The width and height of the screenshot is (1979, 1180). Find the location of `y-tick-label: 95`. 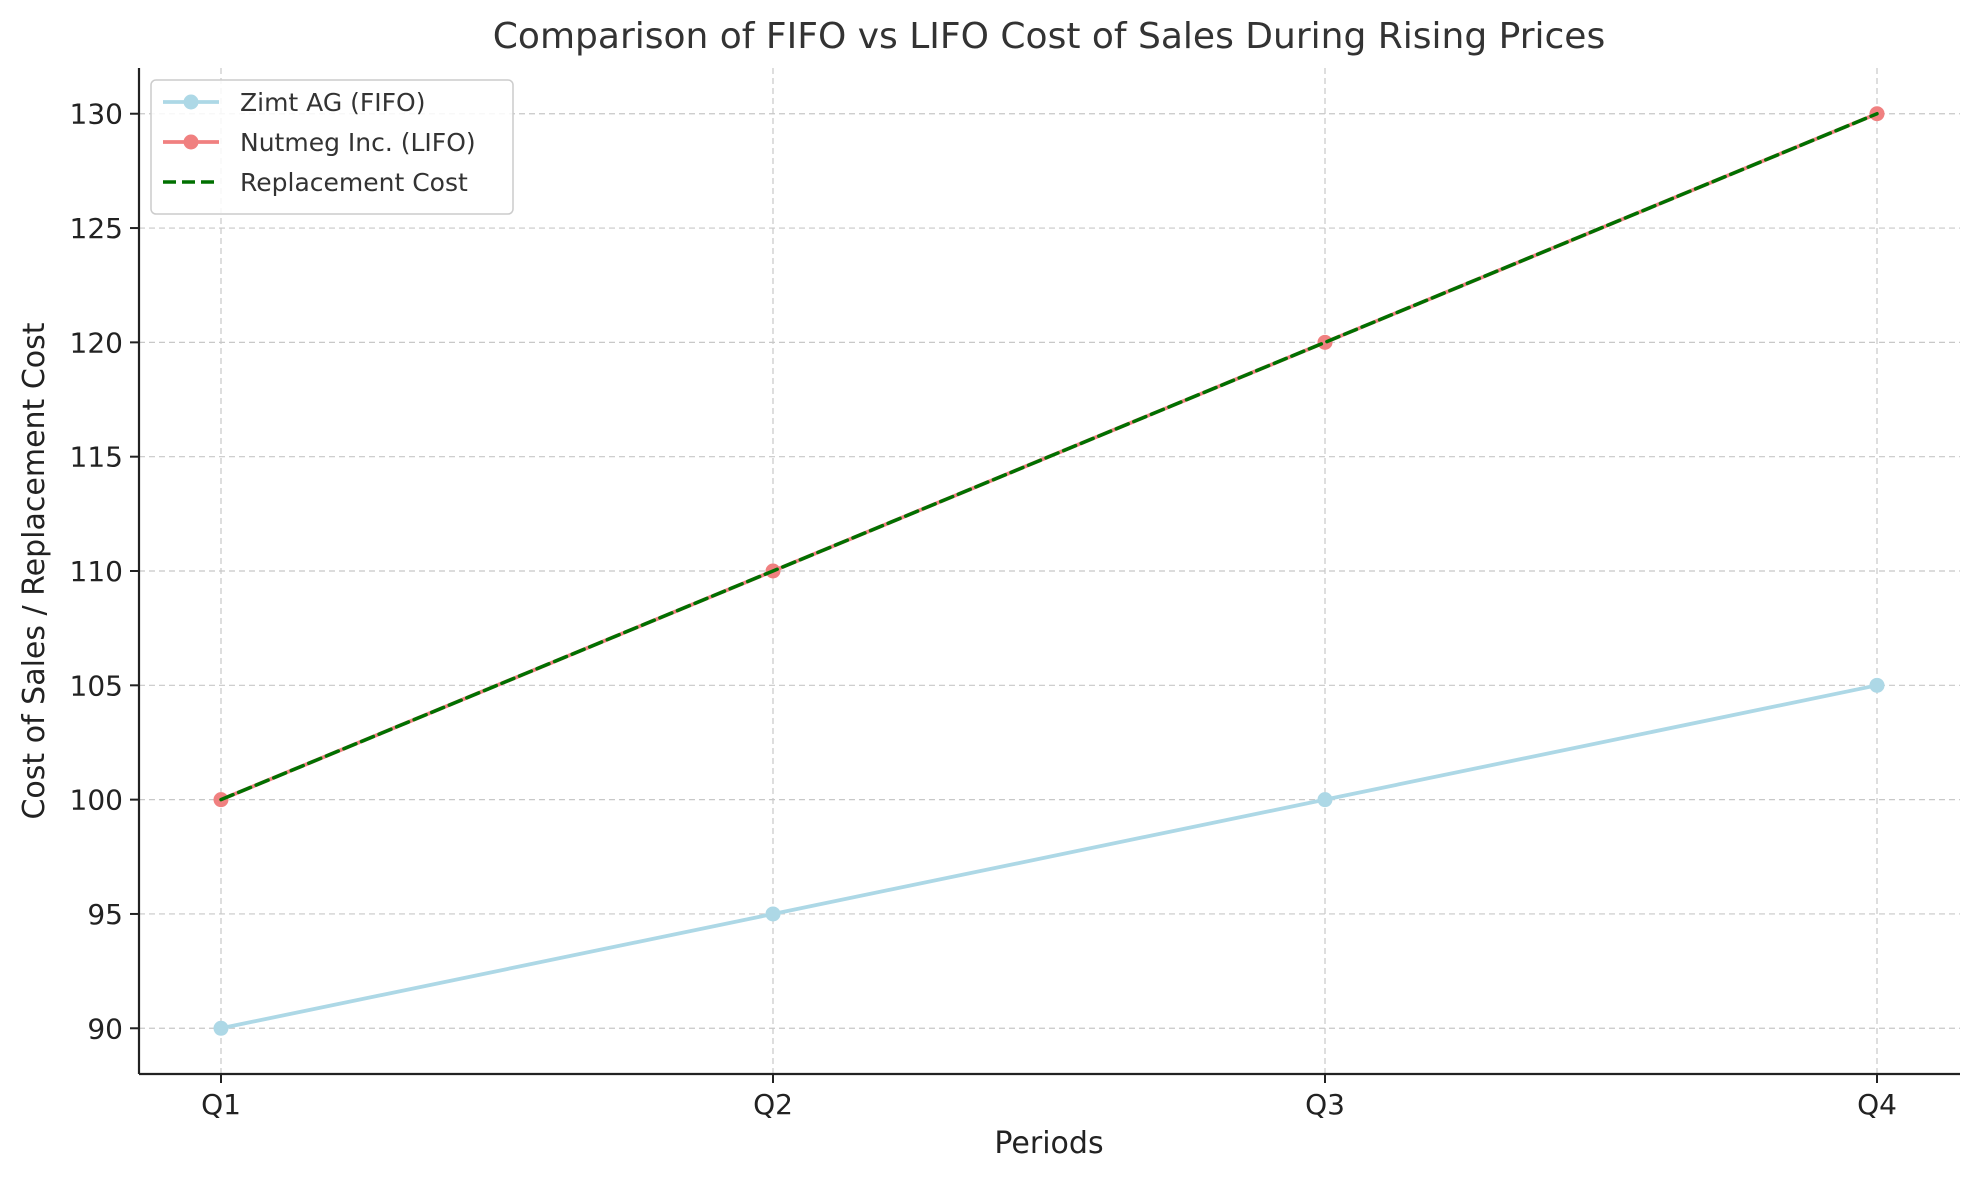

y-tick-label: 95 is located at coordinates (105, 914).